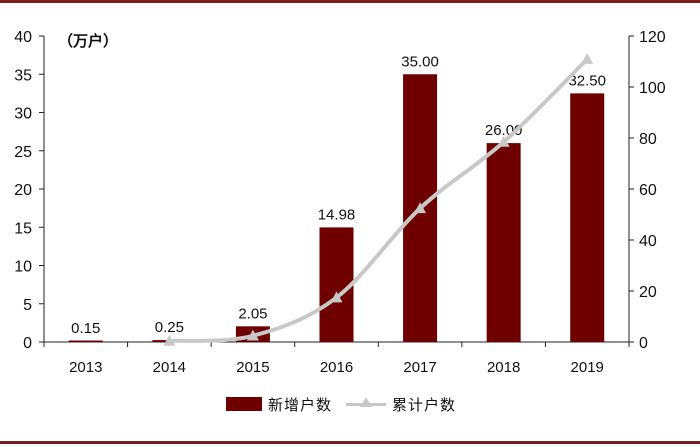 The width and height of the screenshot is (700, 447). I want to click on legend-item-bar: 新增户数, so click(279, 404).